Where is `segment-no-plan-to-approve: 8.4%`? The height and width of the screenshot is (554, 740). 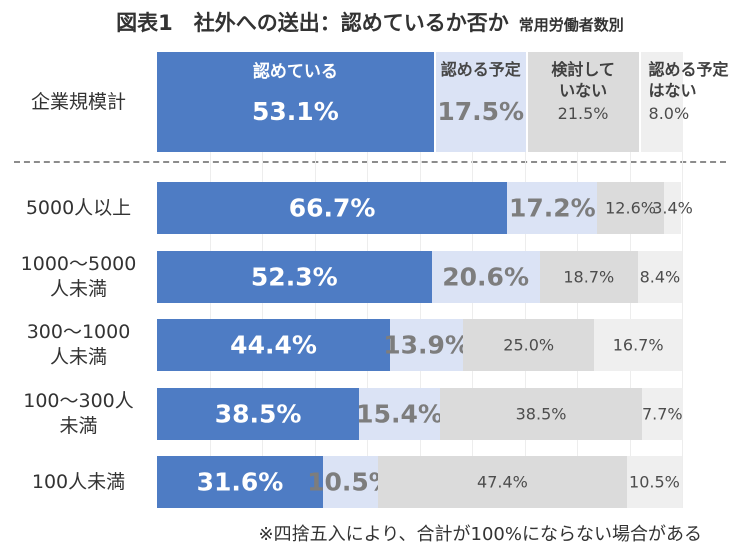 segment-no-plan-to-approve: 8.4% is located at coordinates (659, 277).